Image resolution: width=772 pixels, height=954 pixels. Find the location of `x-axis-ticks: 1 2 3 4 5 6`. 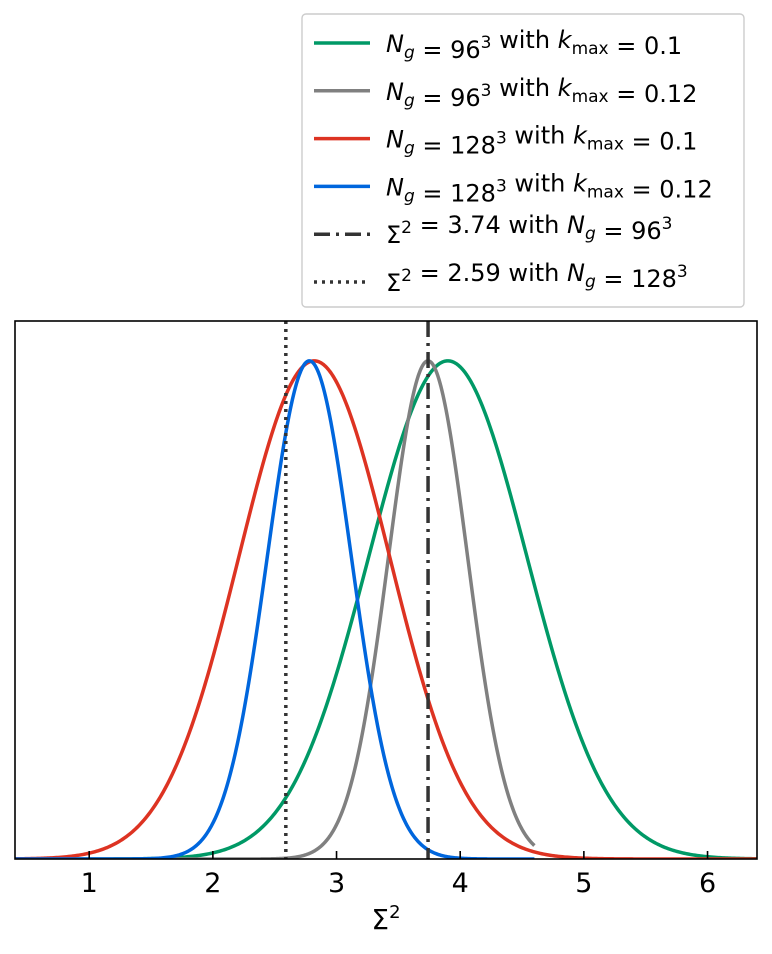

x-axis-ticks: 1 2 3 4 5 6 is located at coordinates (398, 875).